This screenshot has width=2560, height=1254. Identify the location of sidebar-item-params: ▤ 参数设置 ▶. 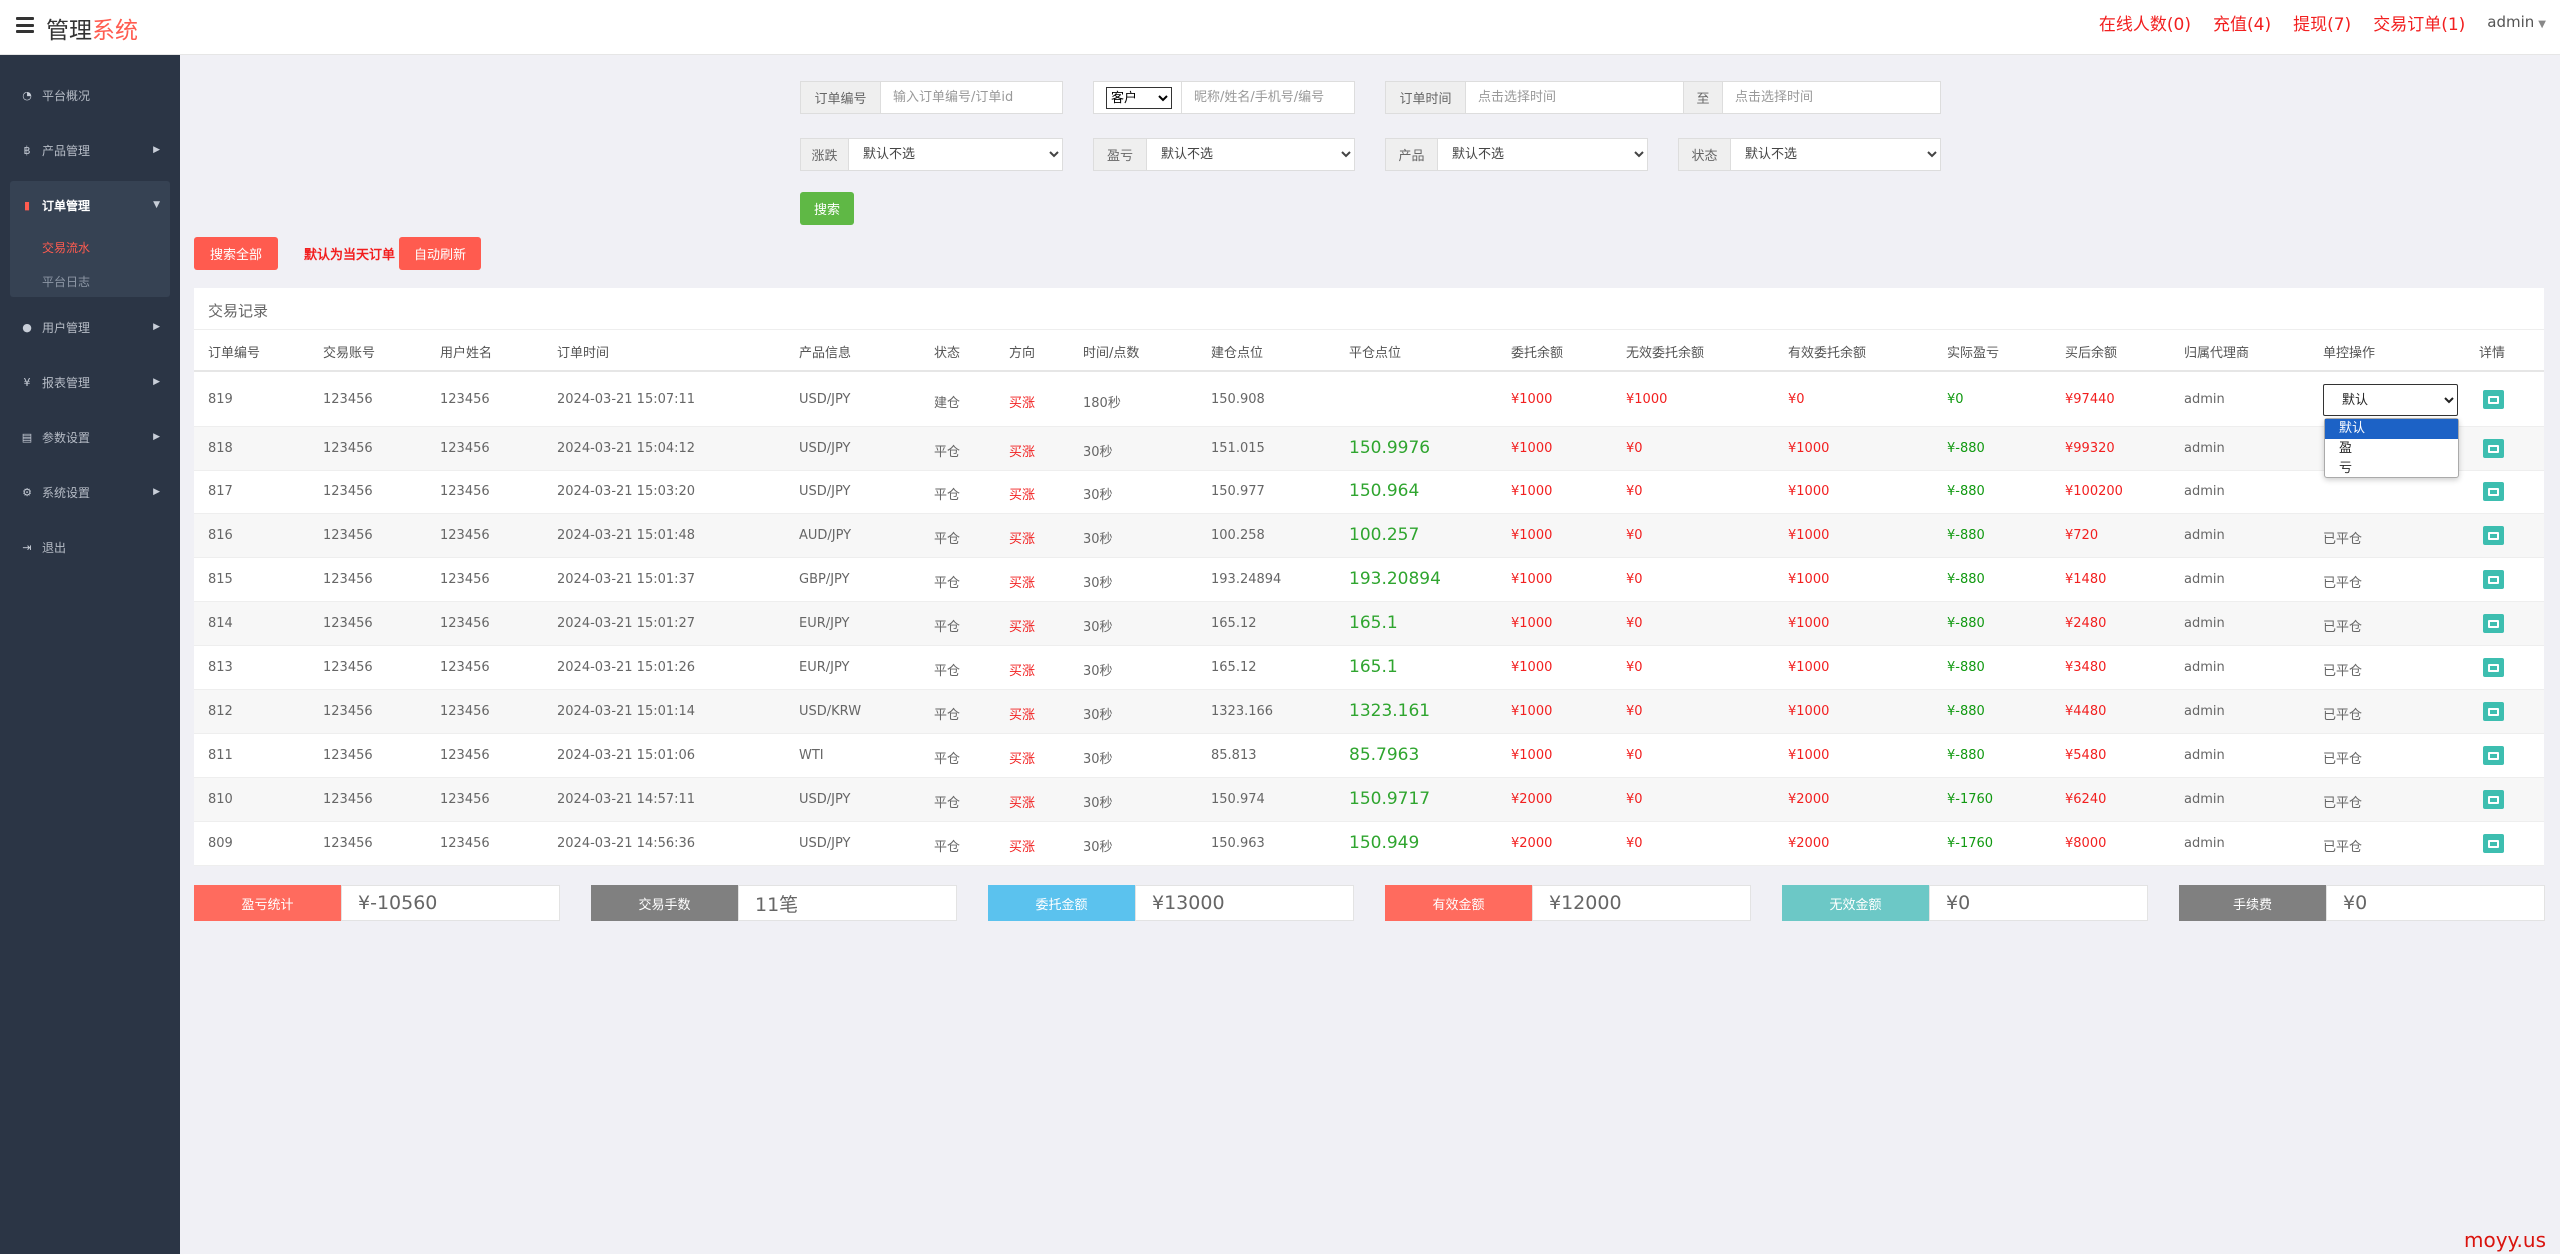
(90, 437).